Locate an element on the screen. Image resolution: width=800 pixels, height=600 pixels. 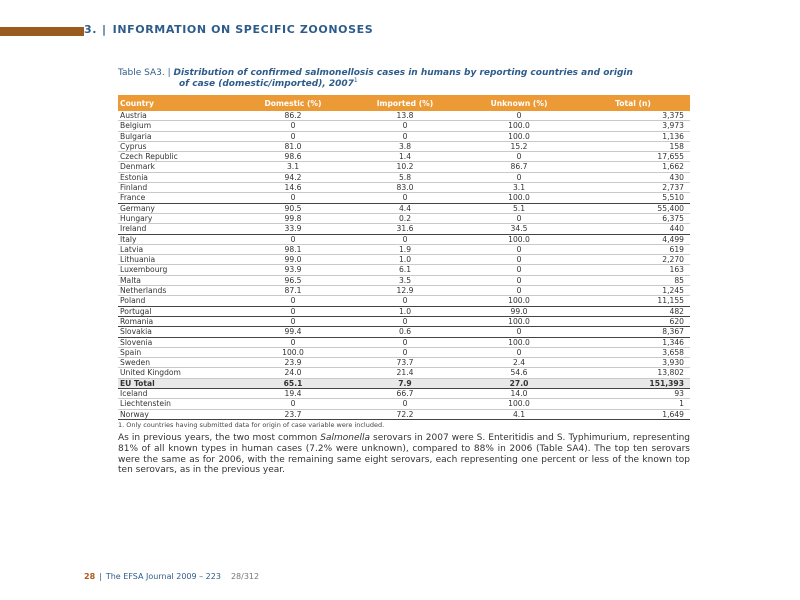
cell-total: 5,510 is located at coordinates (633, 198).